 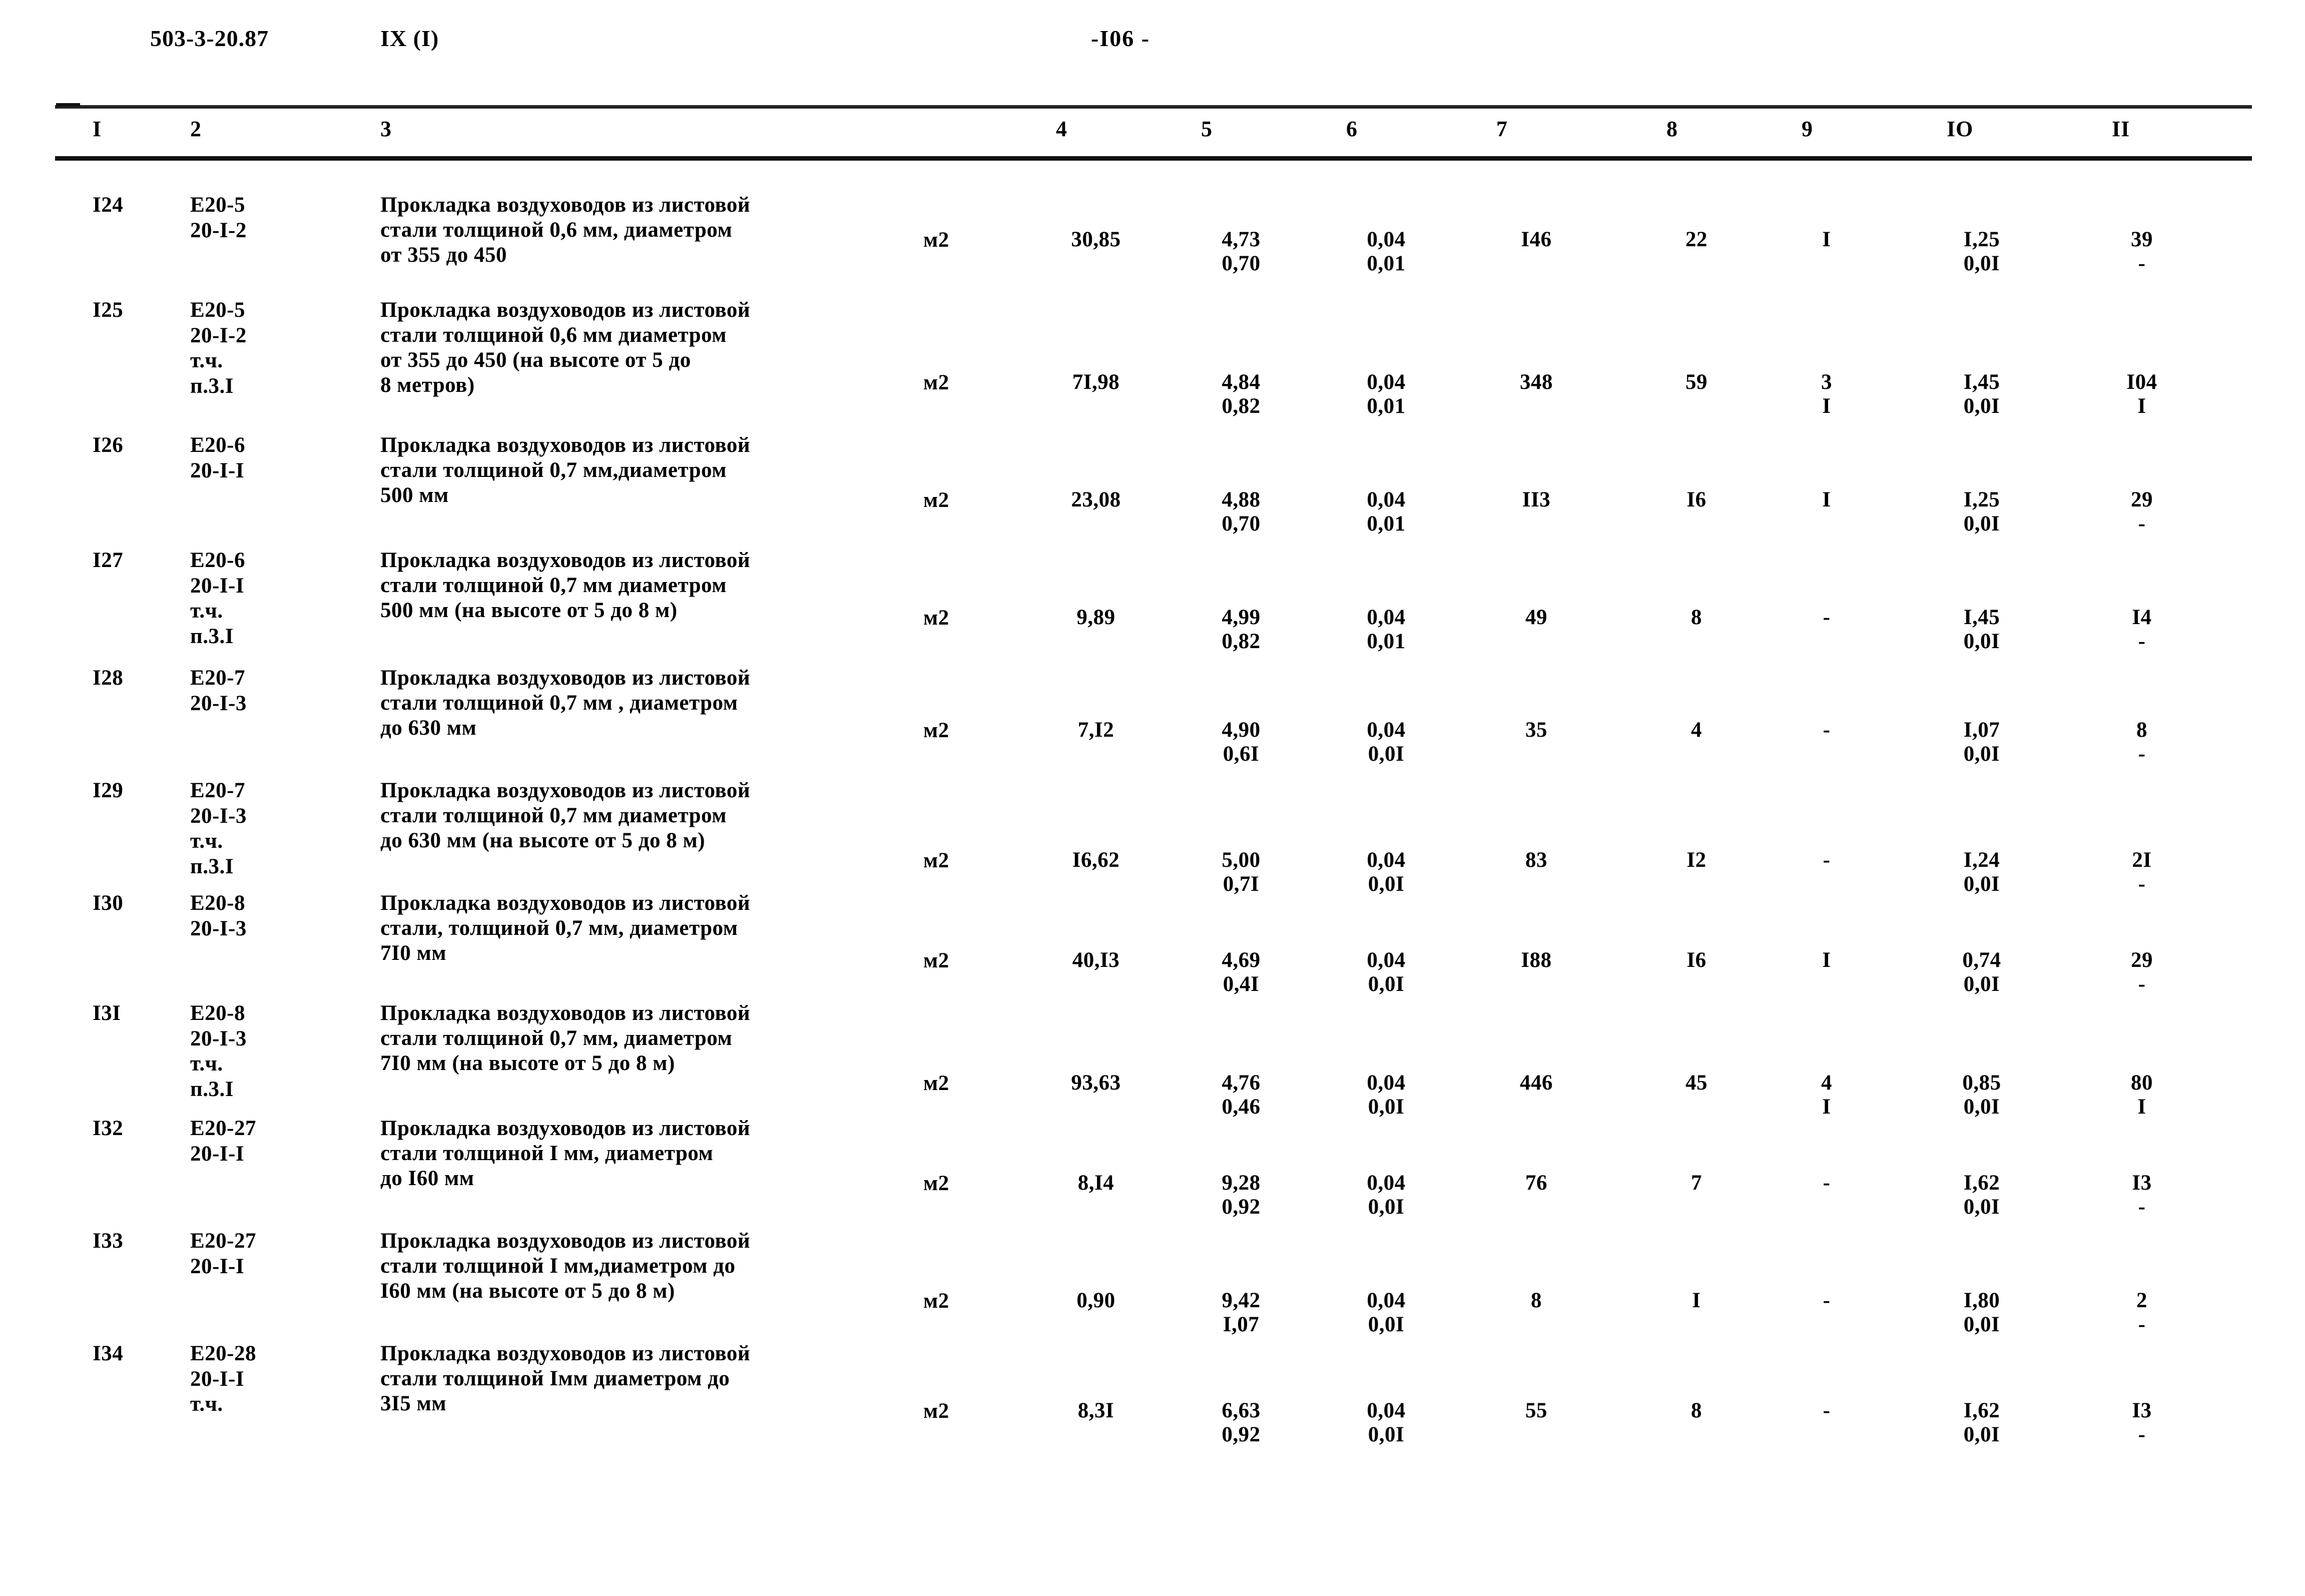 I want to click on value-secondary: 0,01, so click(x=1386, y=524).